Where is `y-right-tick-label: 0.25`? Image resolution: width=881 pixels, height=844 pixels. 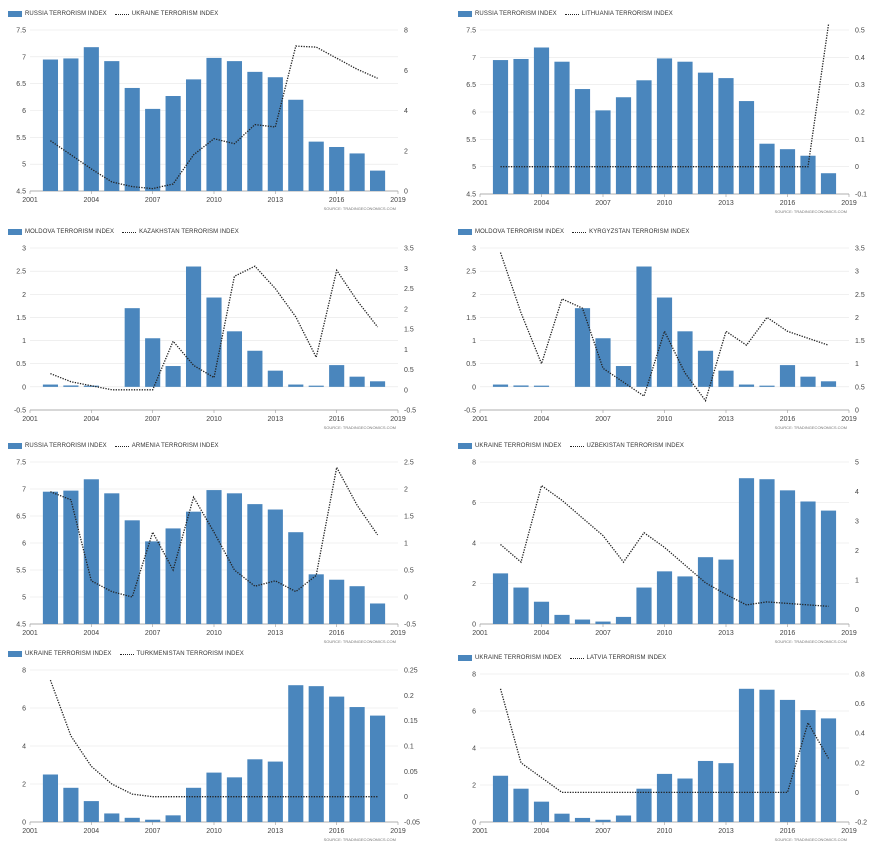
y-right-tick-label: 0.25 is located at coordinates (411, 671).